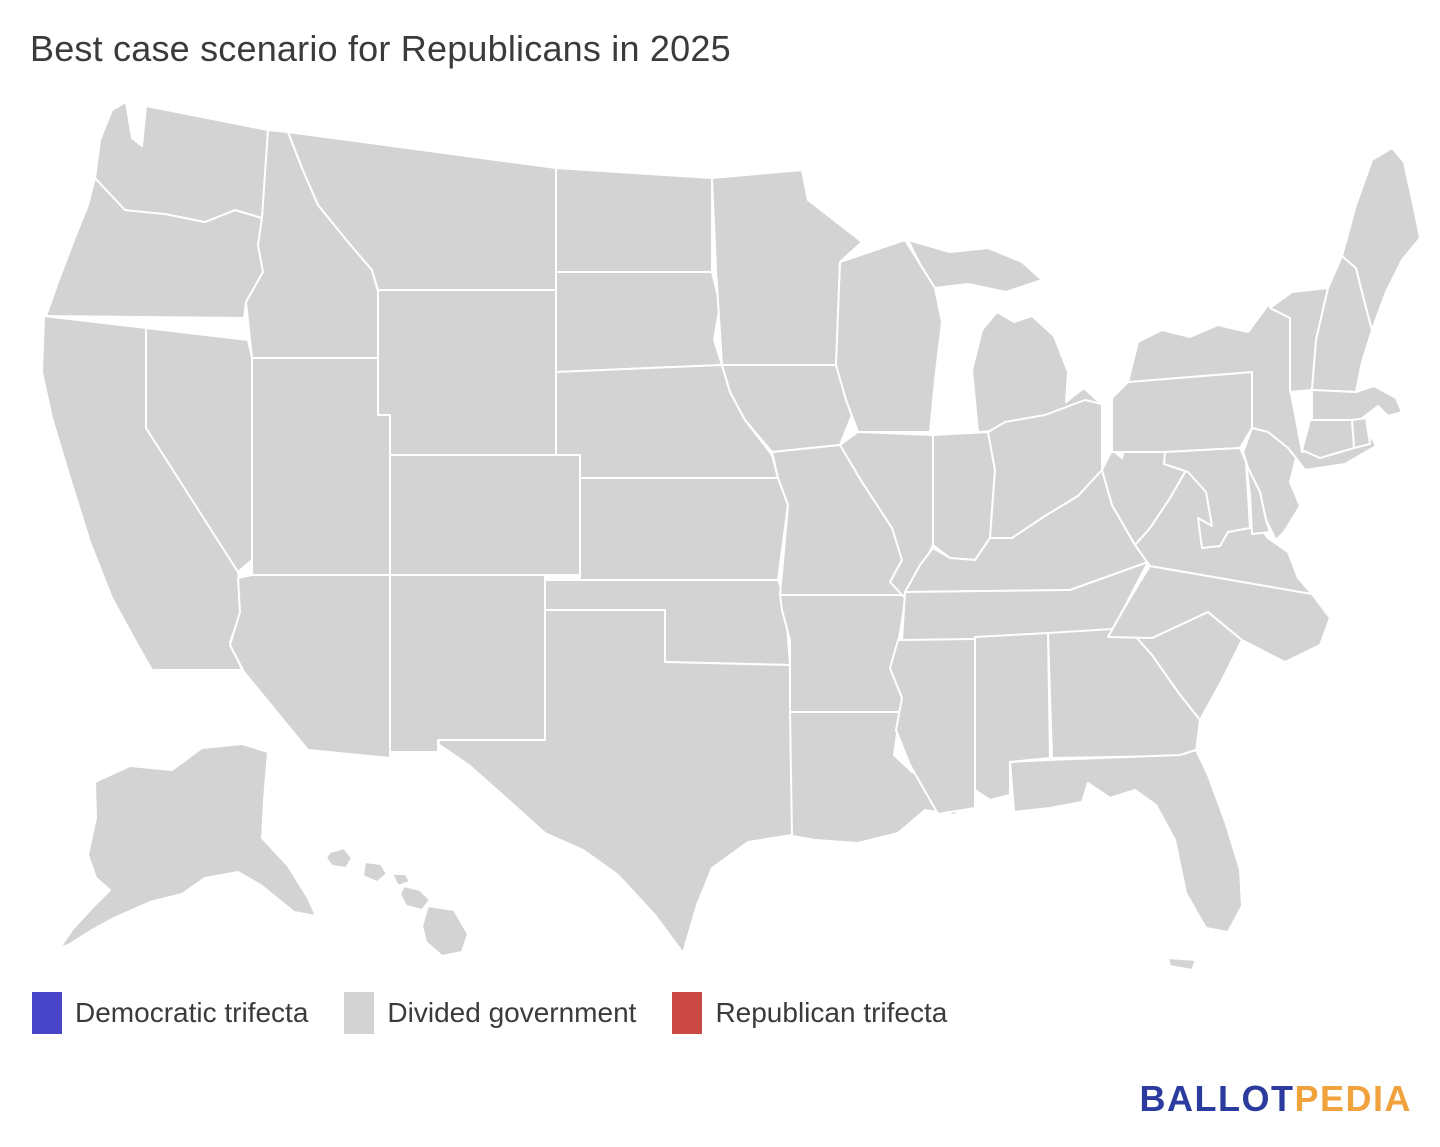  I want to click on legend-item-republican: Republican trifecta, so click(809, 1013).